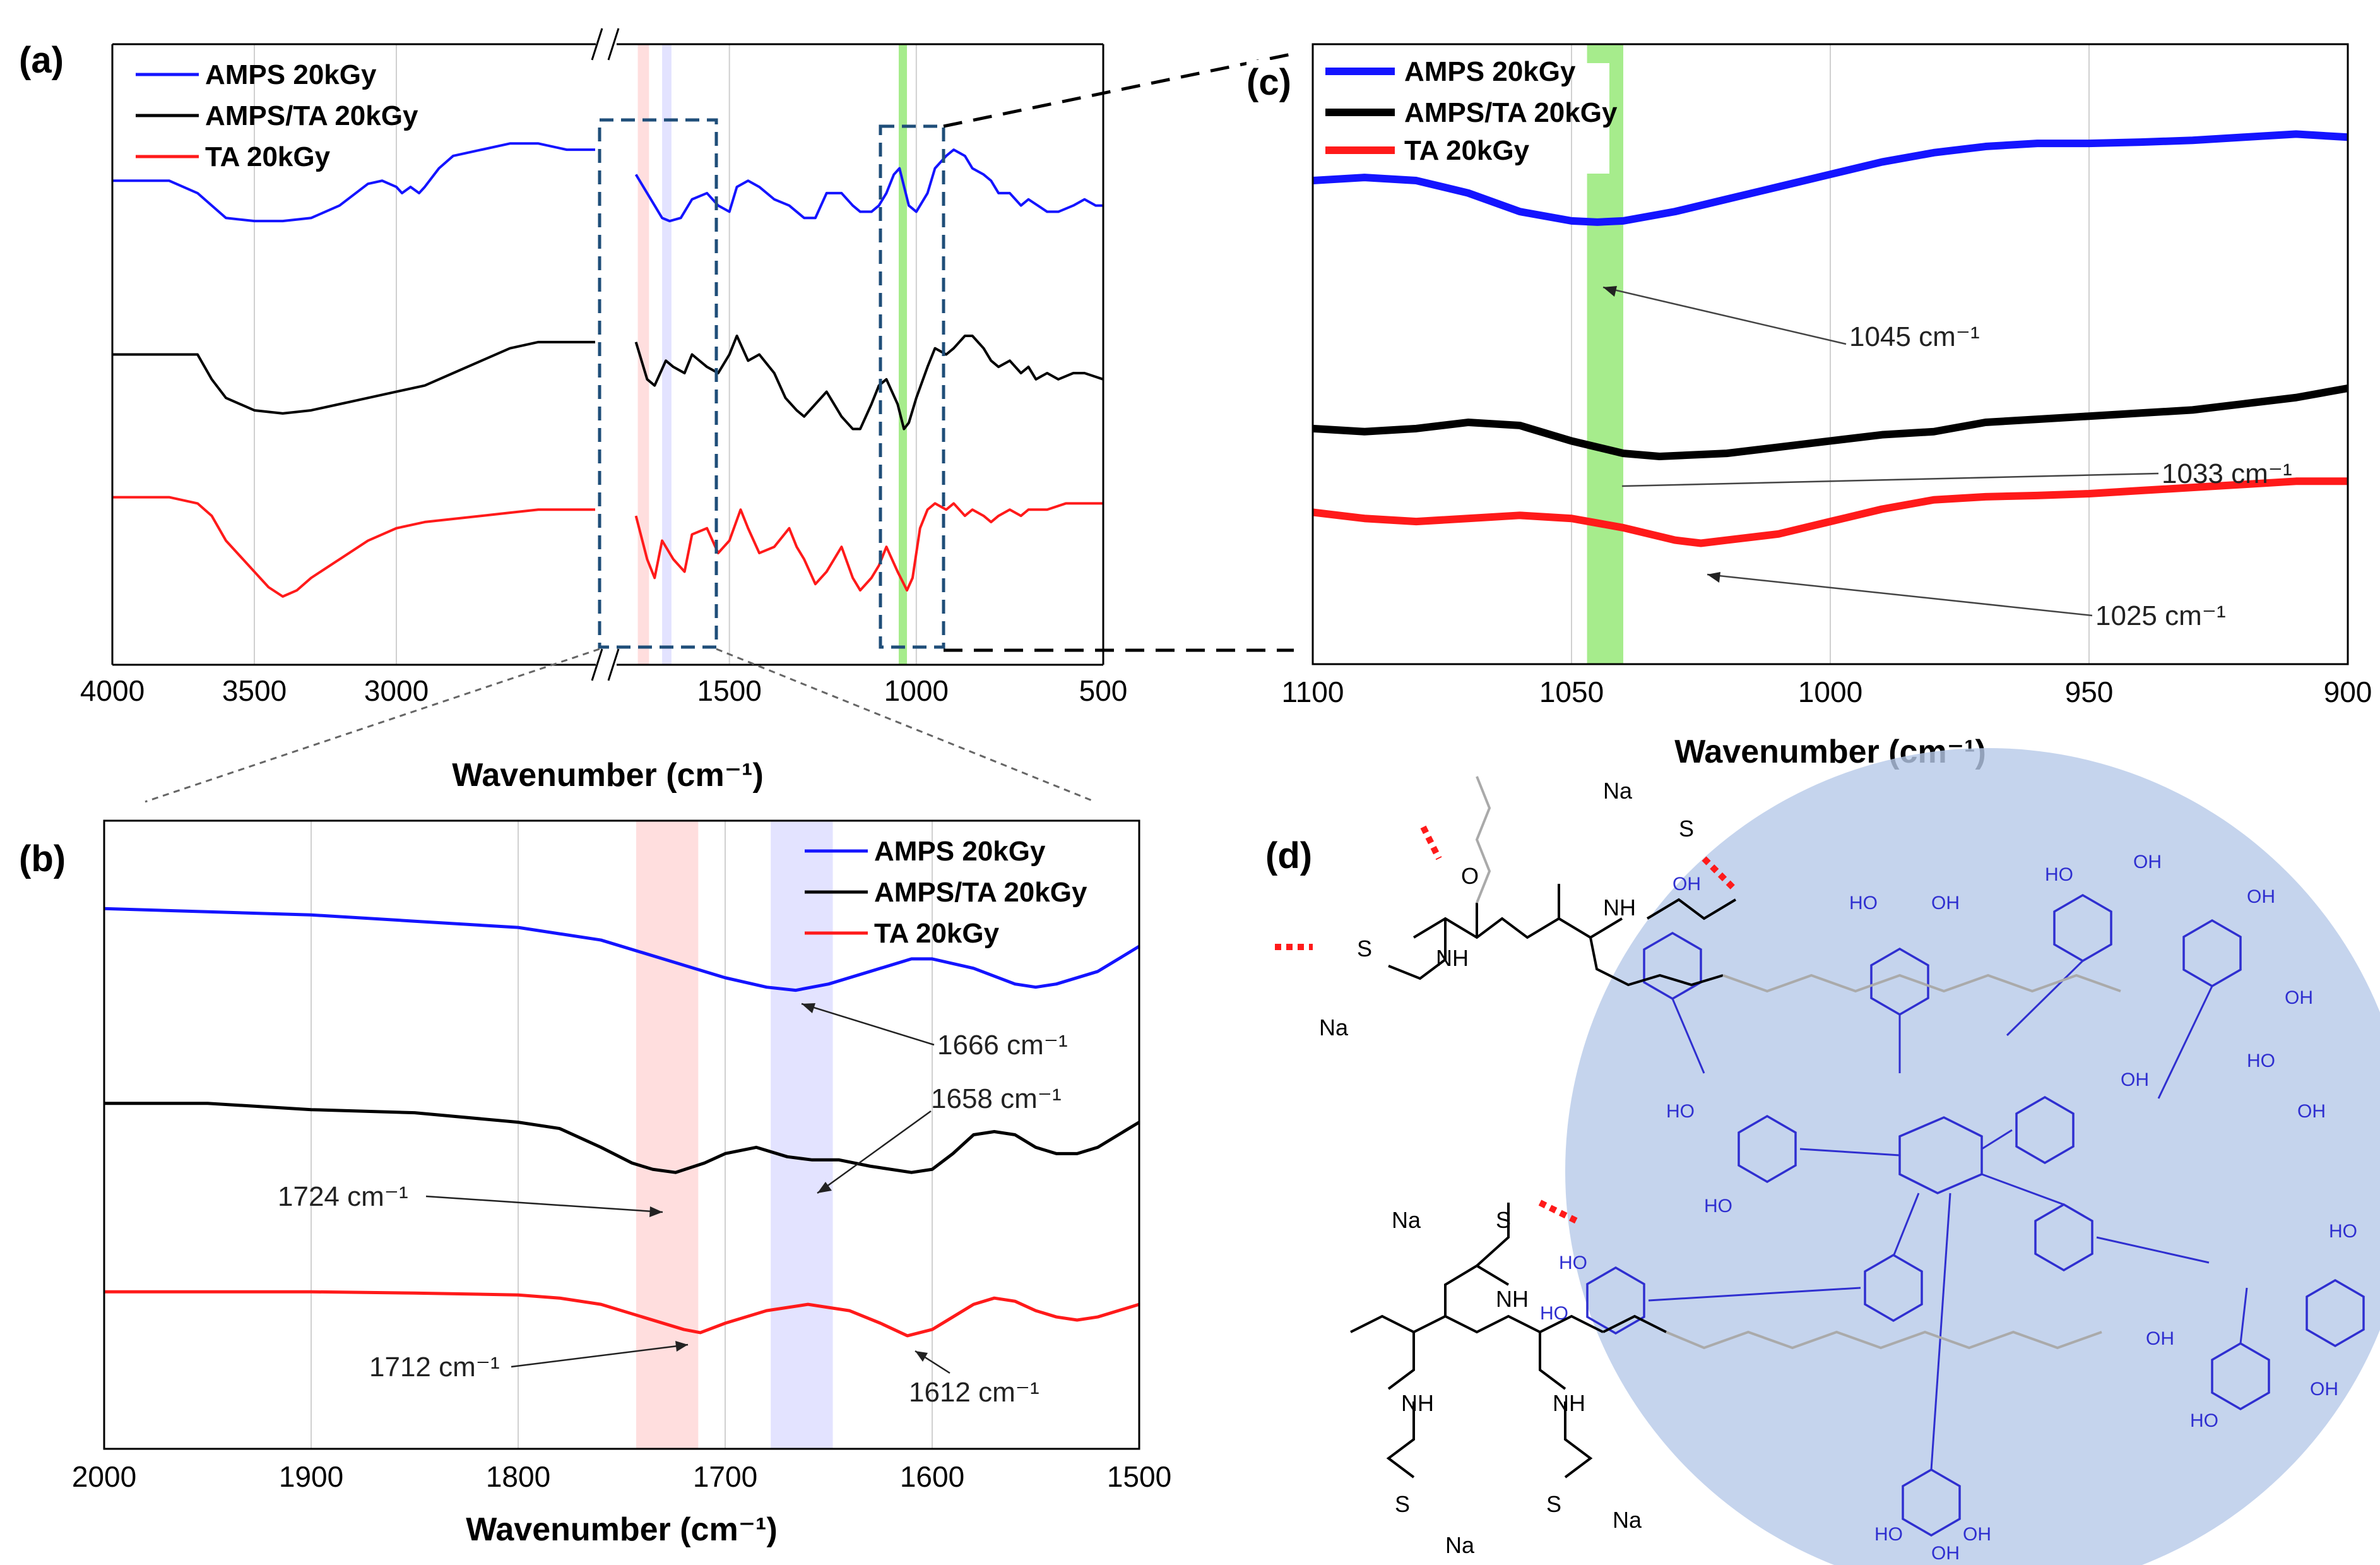 This screenshot has width=2380, height=1565. I want to click on panel-b-x-axis-title: Wavenumber (cm⁻¹), so click(622, 1529).